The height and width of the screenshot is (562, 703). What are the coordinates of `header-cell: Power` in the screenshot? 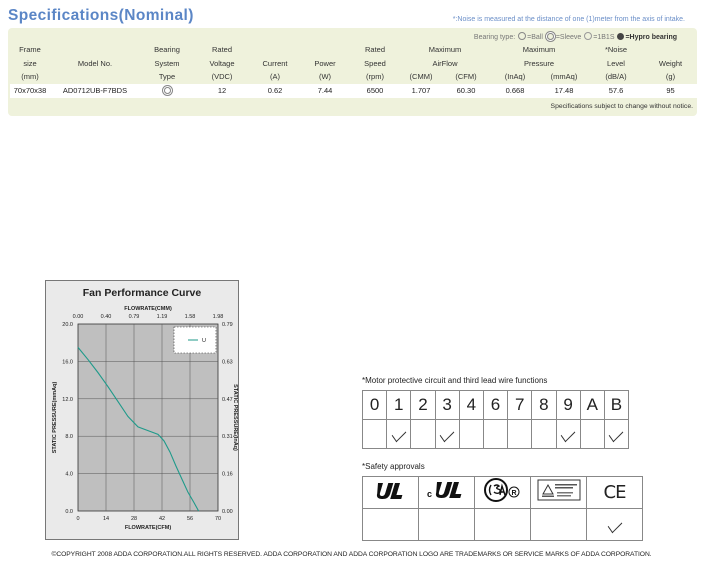 It's located at (325, 63).